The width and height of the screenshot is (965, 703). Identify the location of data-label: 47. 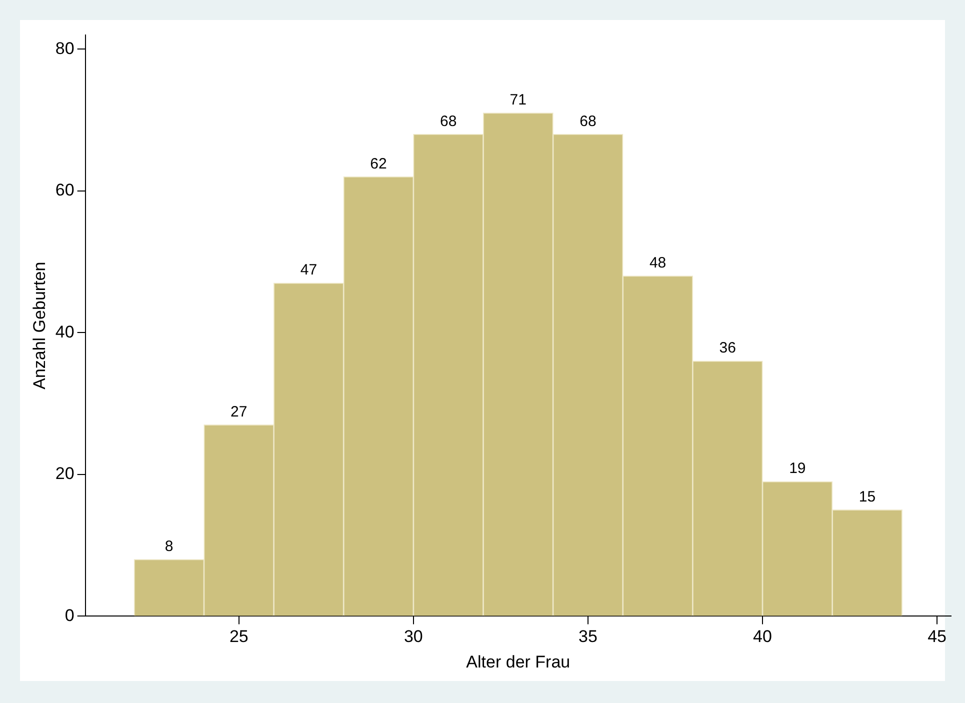
(309, 270).